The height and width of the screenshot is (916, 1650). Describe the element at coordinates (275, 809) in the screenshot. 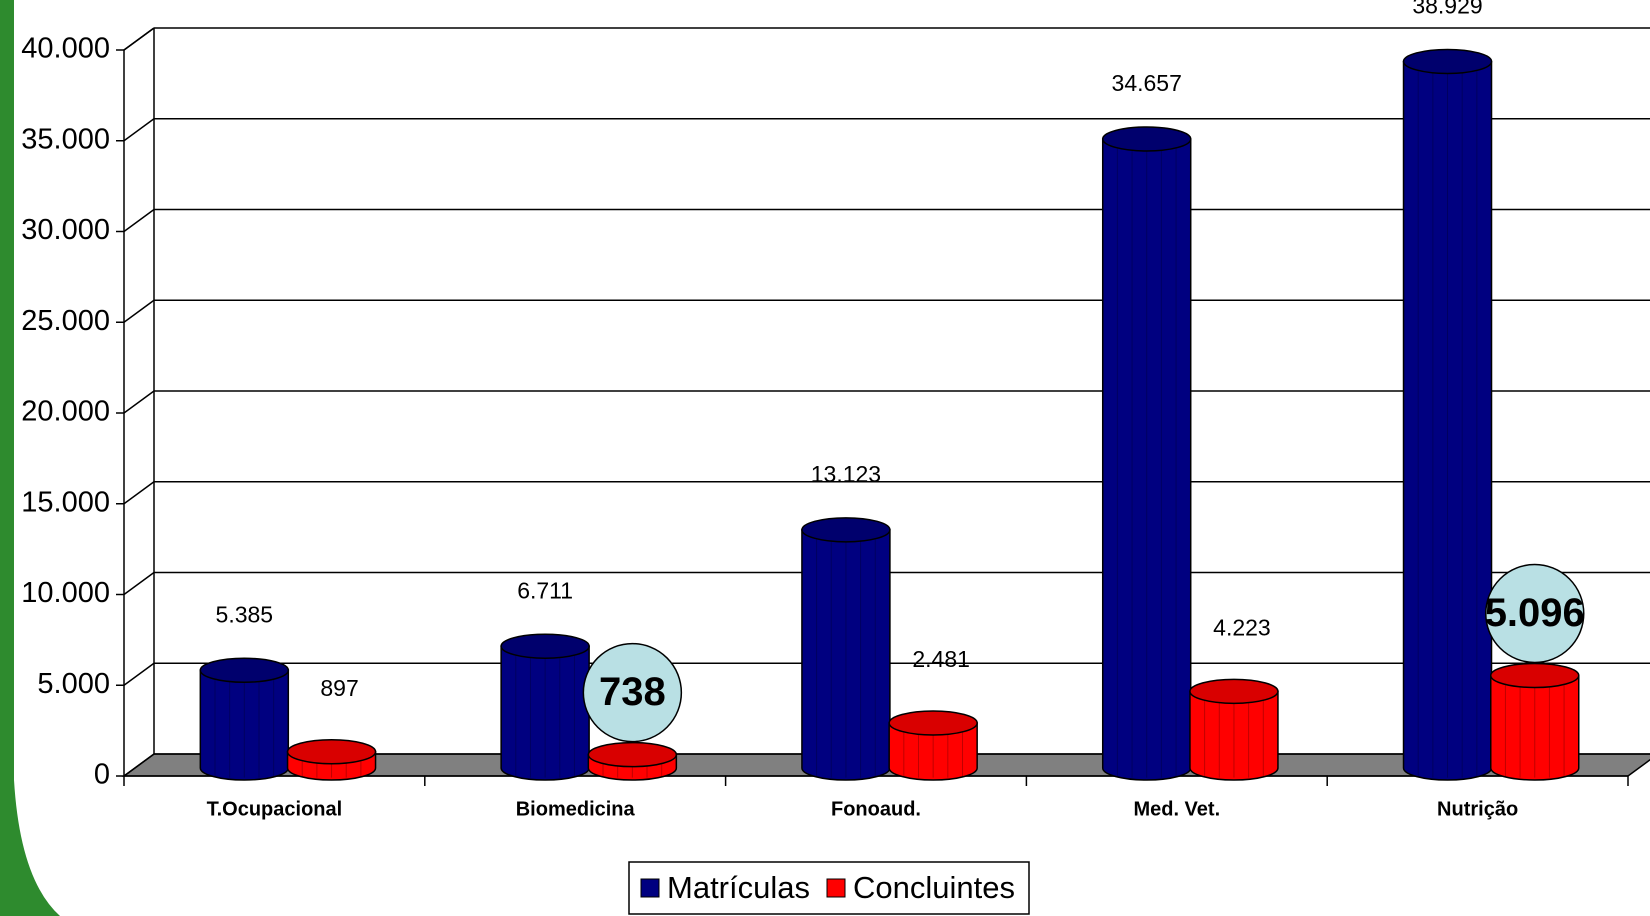

I see `x-tick-label: T.Ocupacional` at that location.